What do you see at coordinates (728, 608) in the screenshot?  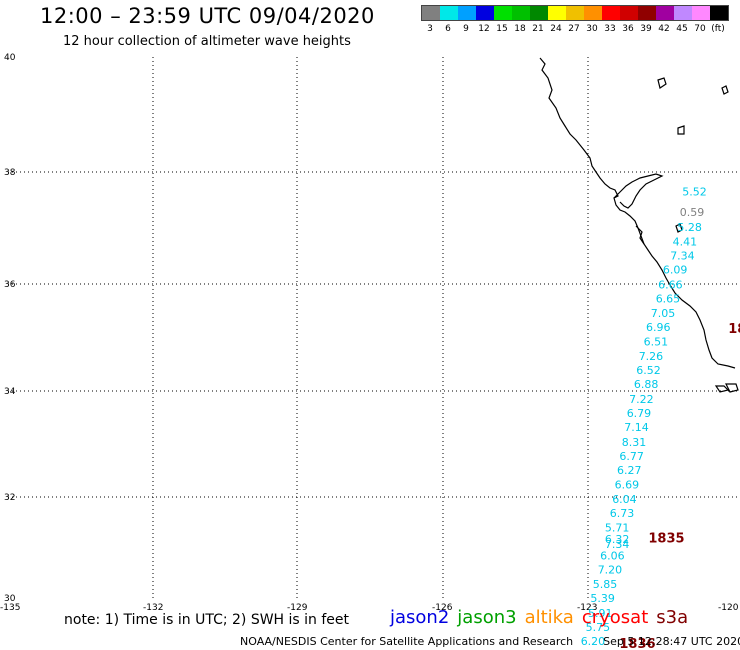 I see `lon-label-120: -120` at bounding box center [728, 608].